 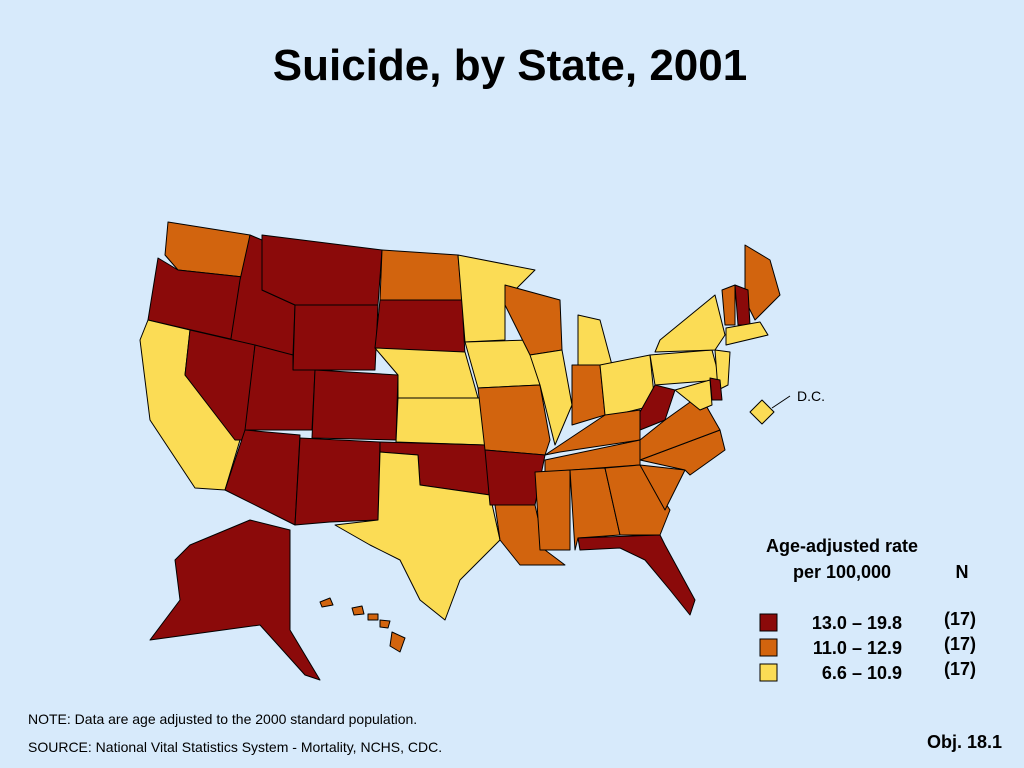 What do you see at coordinates (842, 546) in the screenshot?
I see `legend-heading: Age-adjusted rate` at bounding box center [842, 546].